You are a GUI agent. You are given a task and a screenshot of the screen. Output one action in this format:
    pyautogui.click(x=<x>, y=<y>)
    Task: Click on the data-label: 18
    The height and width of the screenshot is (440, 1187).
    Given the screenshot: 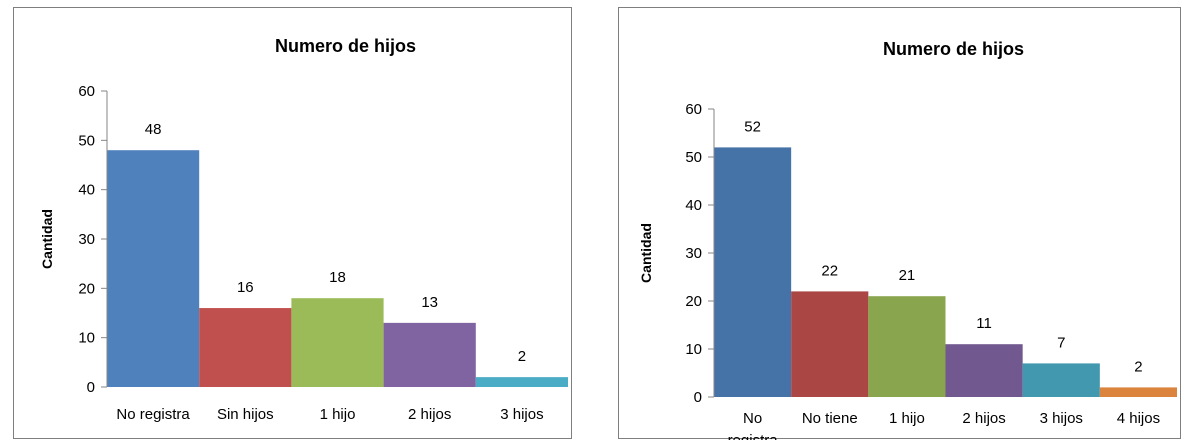 What is the action you would take?
    pyautogui.click(x=337, y=277)
    